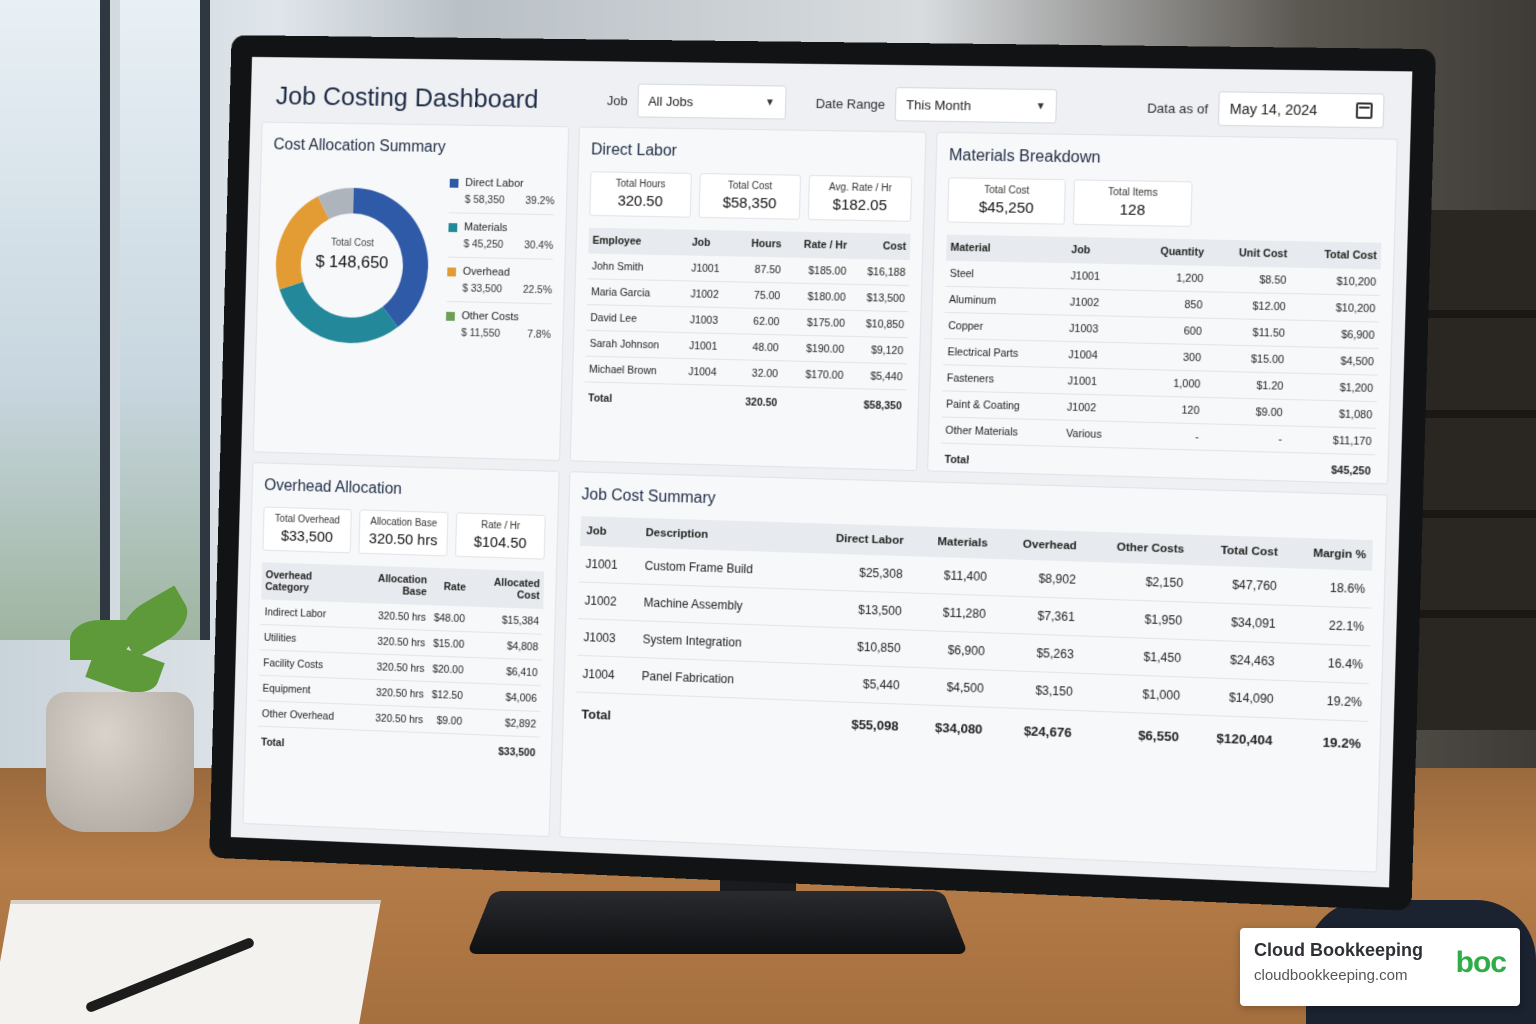 This screenshot has height=1024, width=1536. Describe the element at coordinates (1069, 202) in the screenshot. I see `materials-kpis: Total Cost $45,250 Total Items 128` at that location.